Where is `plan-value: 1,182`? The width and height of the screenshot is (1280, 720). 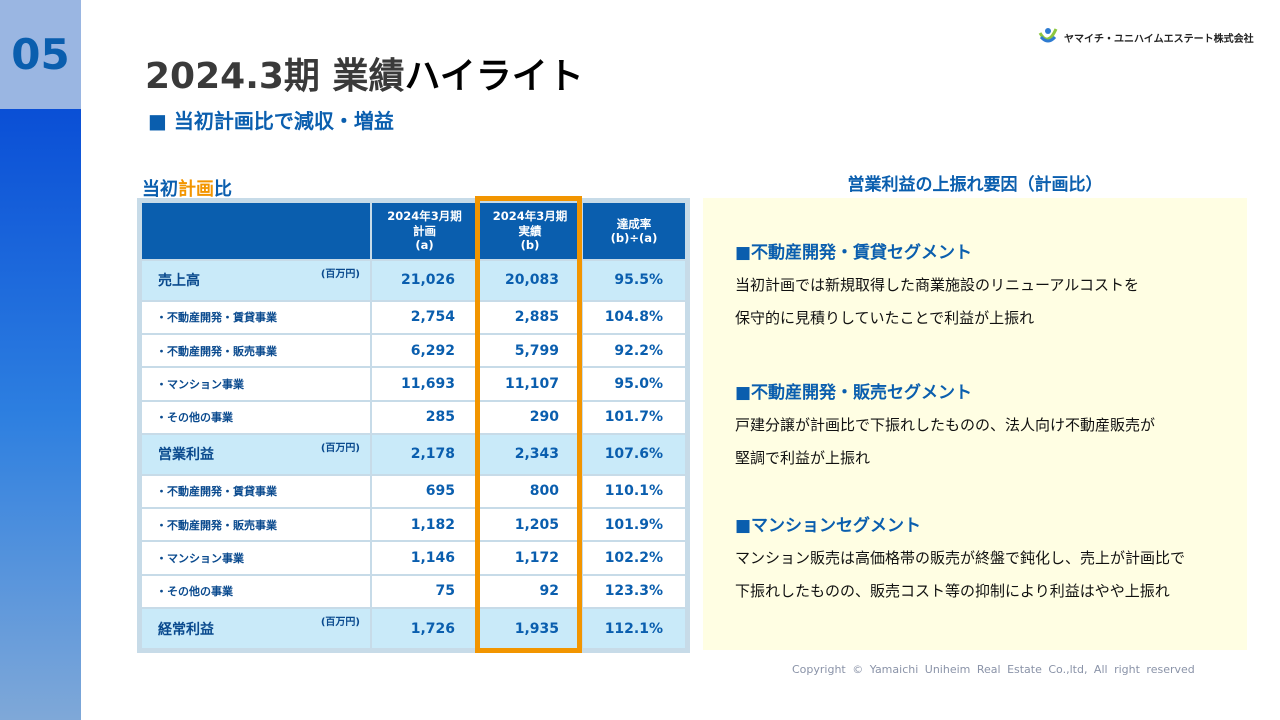
plan-value: 1,182 is located at coordinates (424, 525).